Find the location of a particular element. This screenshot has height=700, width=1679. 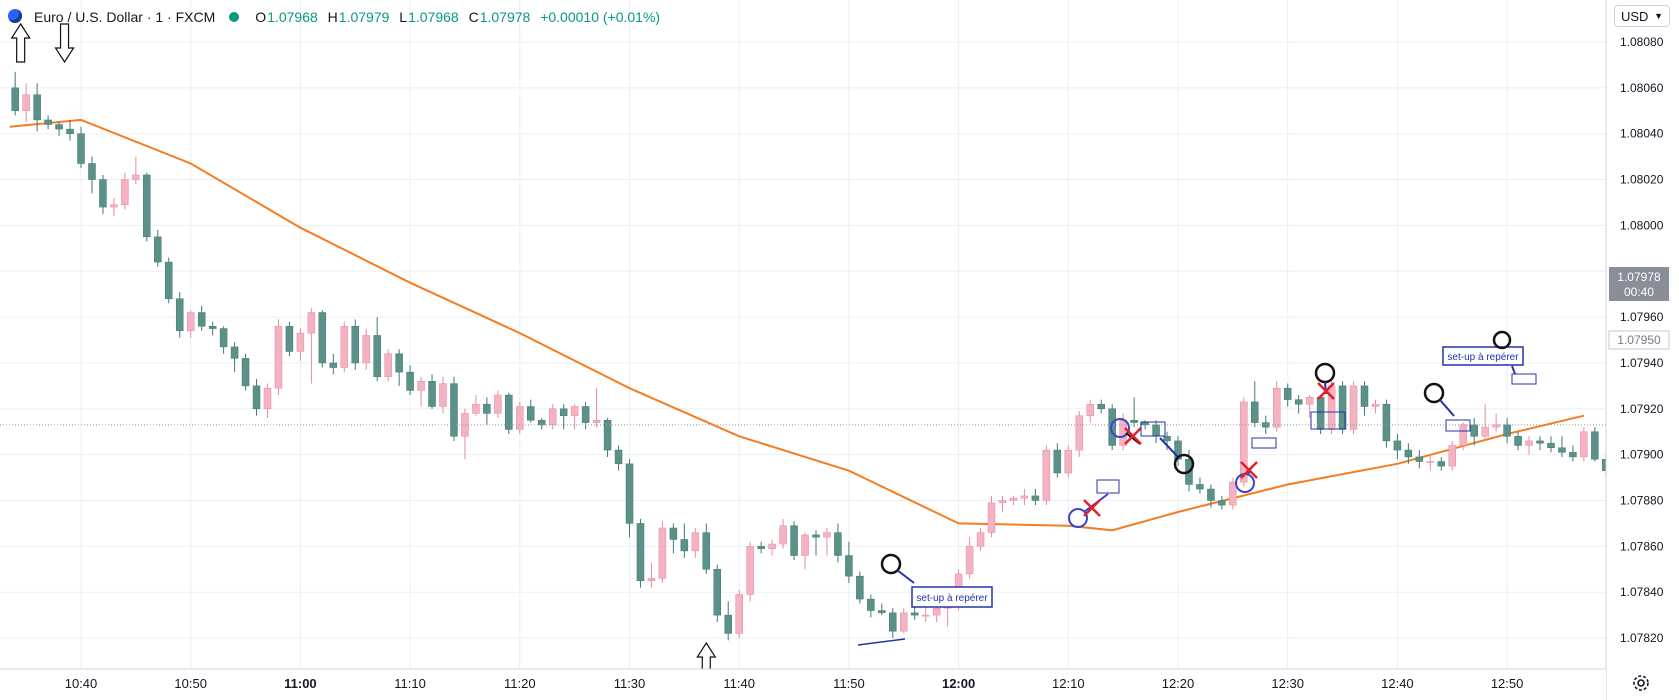

down-arrow-icon is located at coordinates (64, 43).